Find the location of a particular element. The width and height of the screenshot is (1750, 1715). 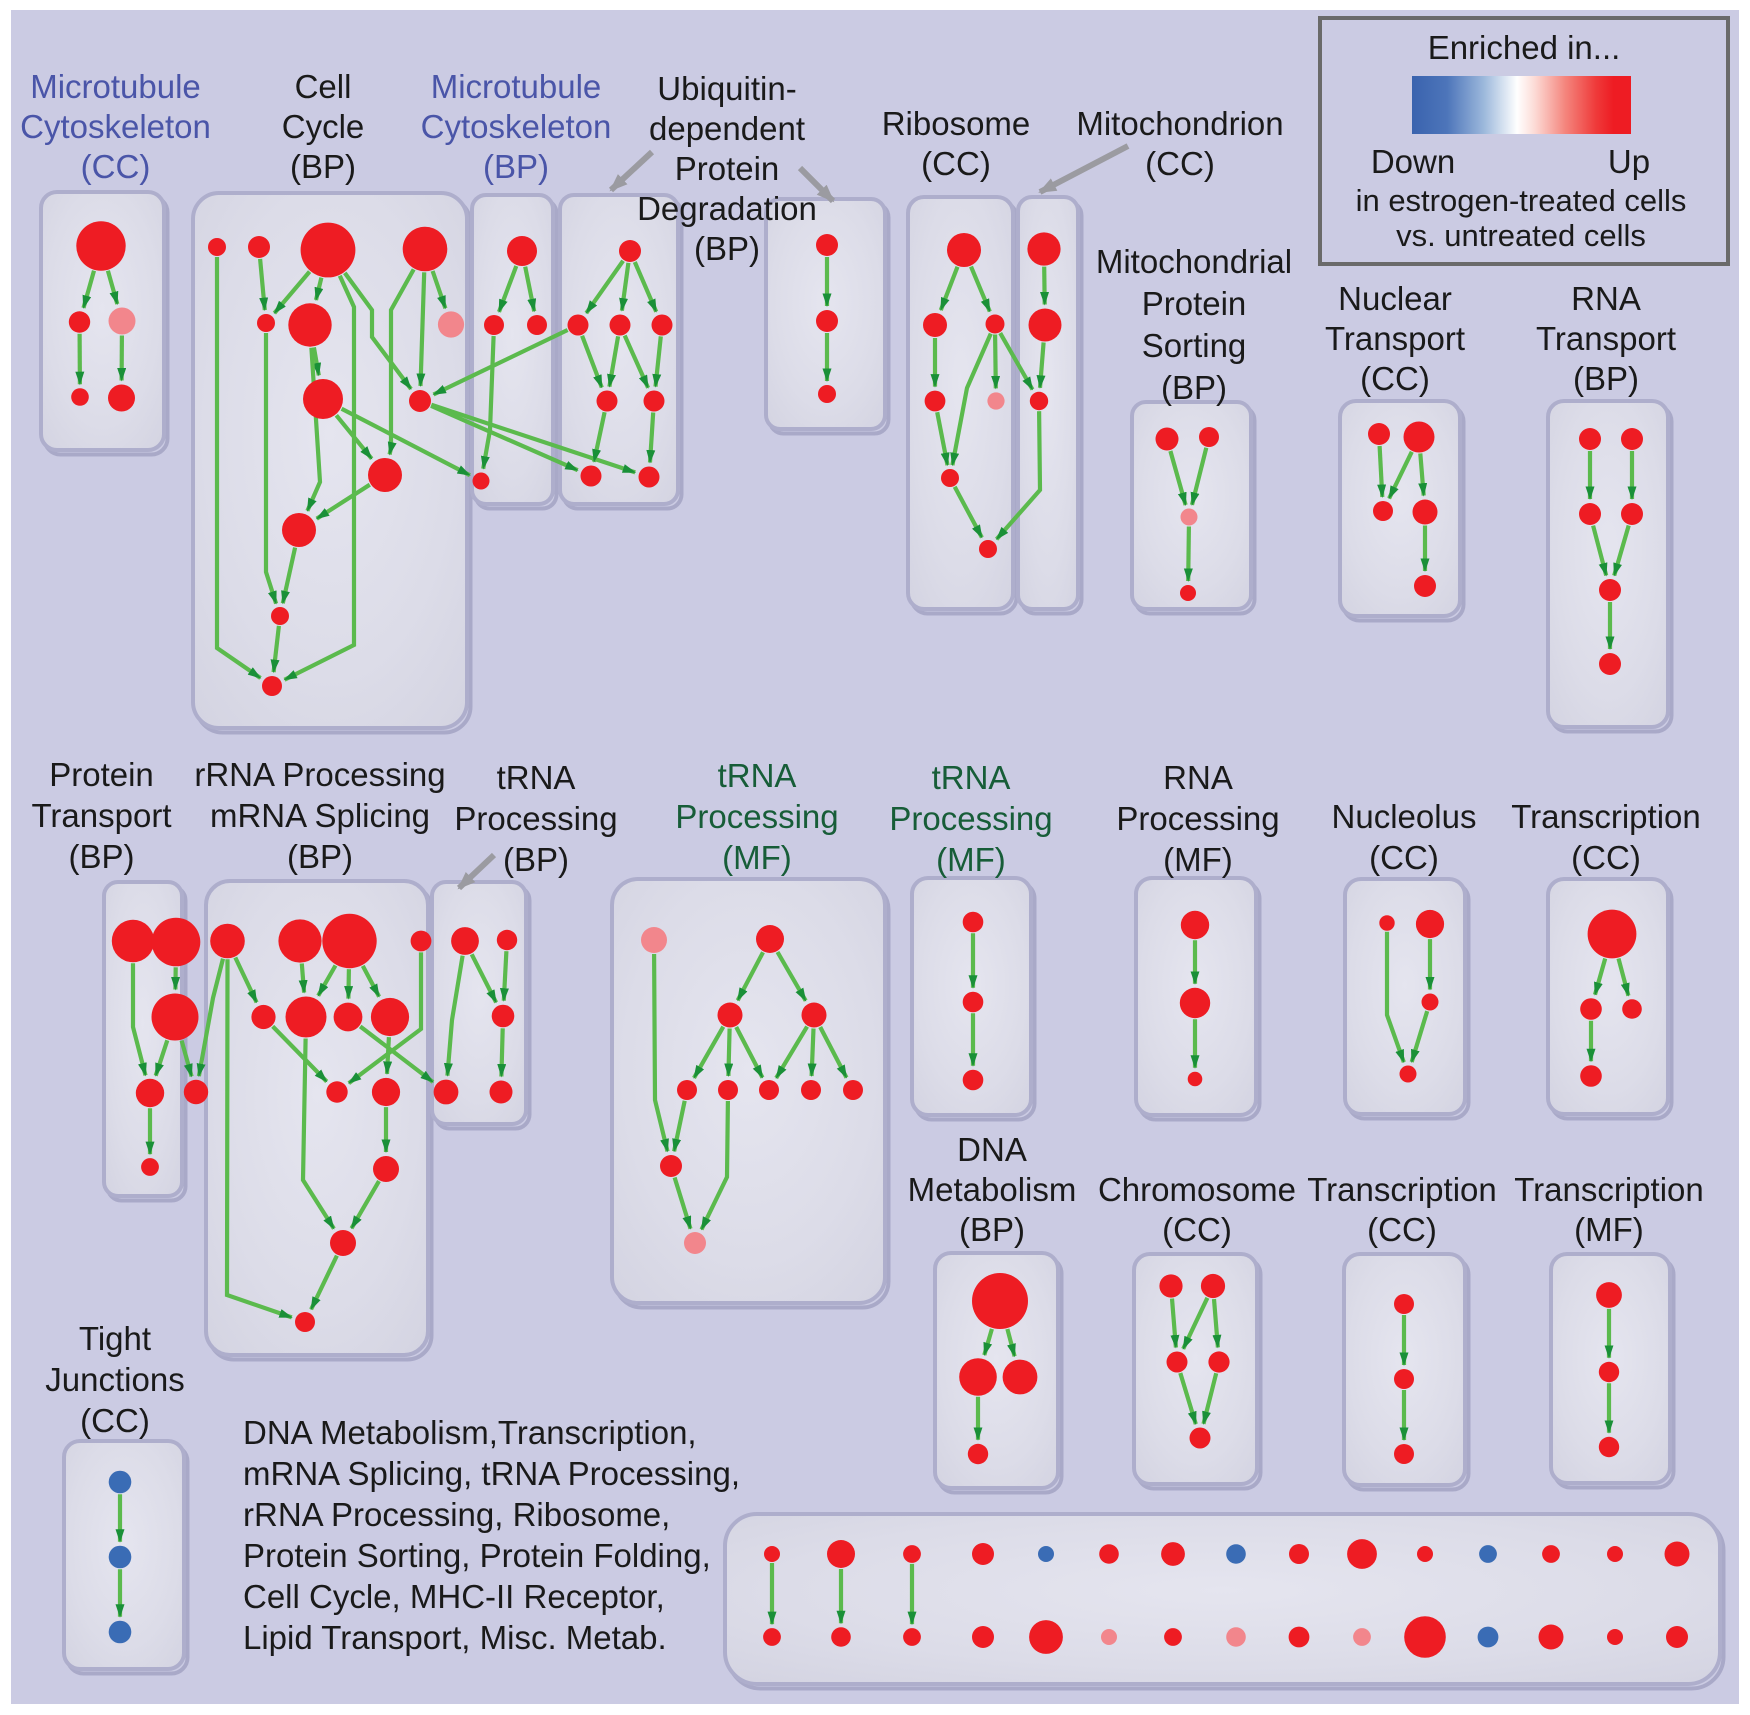

svg-text:Protein Sorting, Protein Foldi: Protein Sorting, Protein Folding, is located at coordinates (477, 1555).